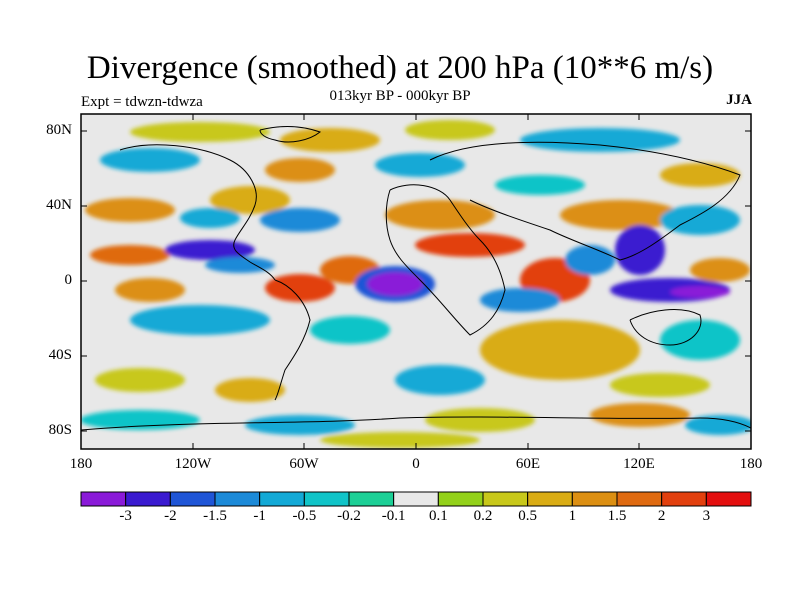  What do you see at coordinates (639, 464) in the screenshot?
I see `lon-label-120e: 120E` at bounding box center [639, 464].